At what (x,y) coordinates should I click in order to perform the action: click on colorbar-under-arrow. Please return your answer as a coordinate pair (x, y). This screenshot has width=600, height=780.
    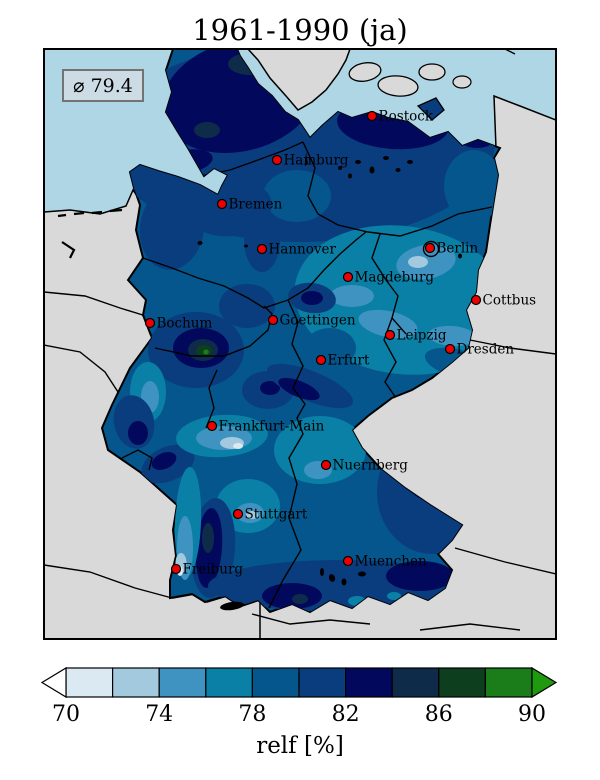
    Looking at the image, I should click on (53, 682).